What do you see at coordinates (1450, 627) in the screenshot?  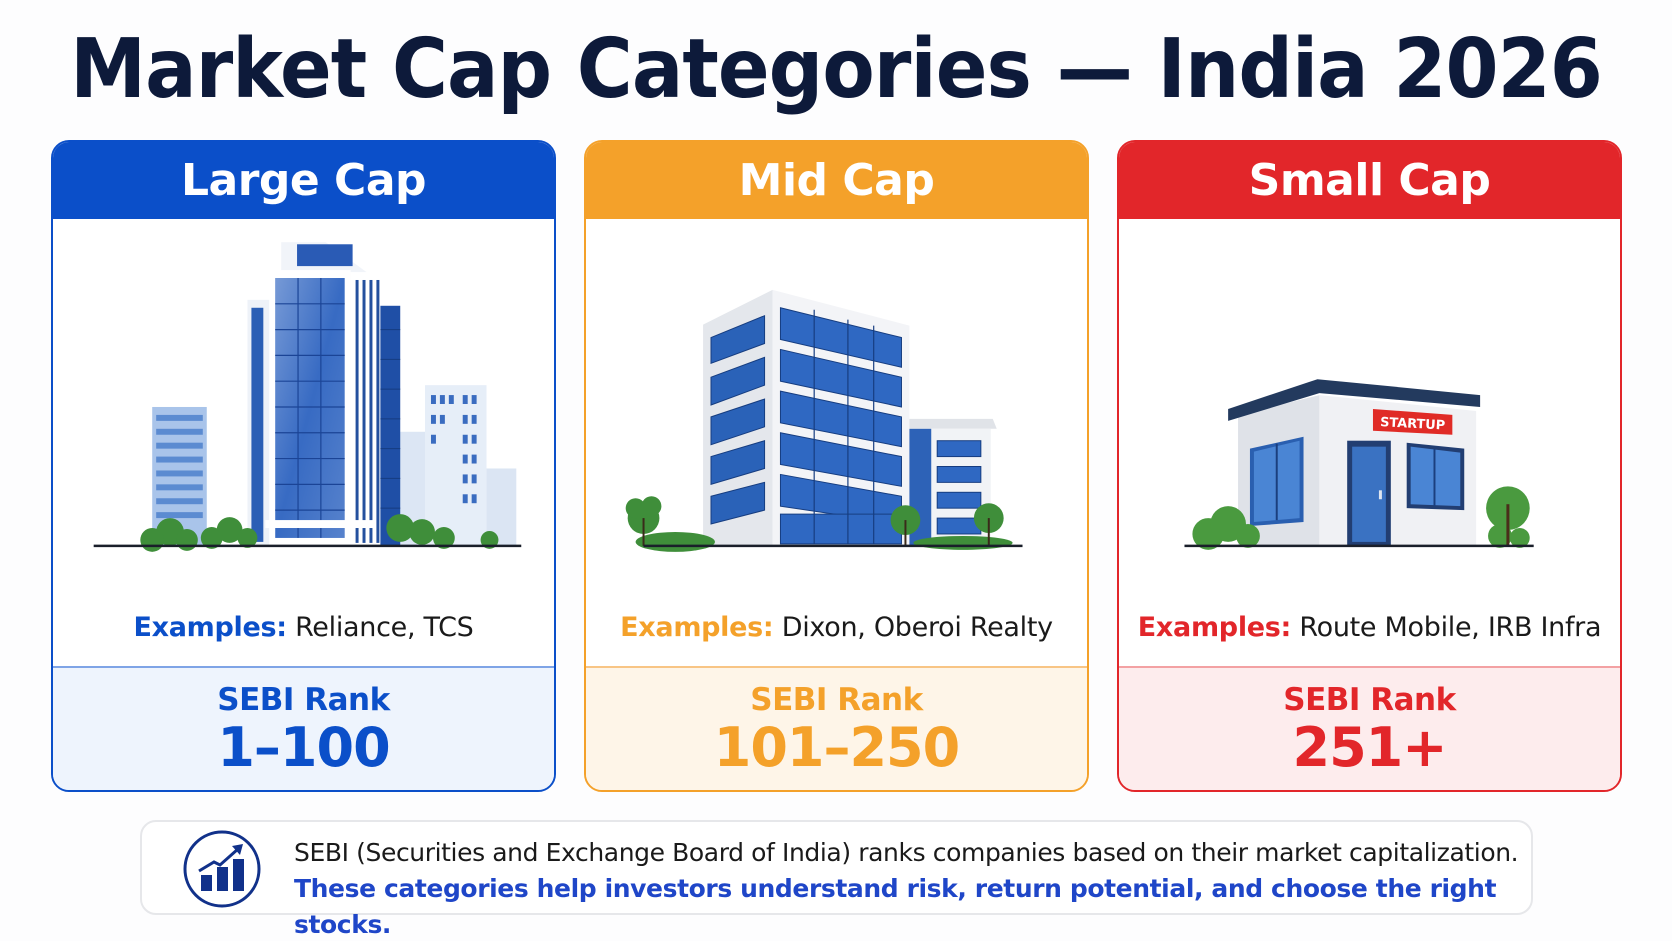 I see `examples-value: Route Mobile, IRB Infra` at bounding box center [1450, 627].